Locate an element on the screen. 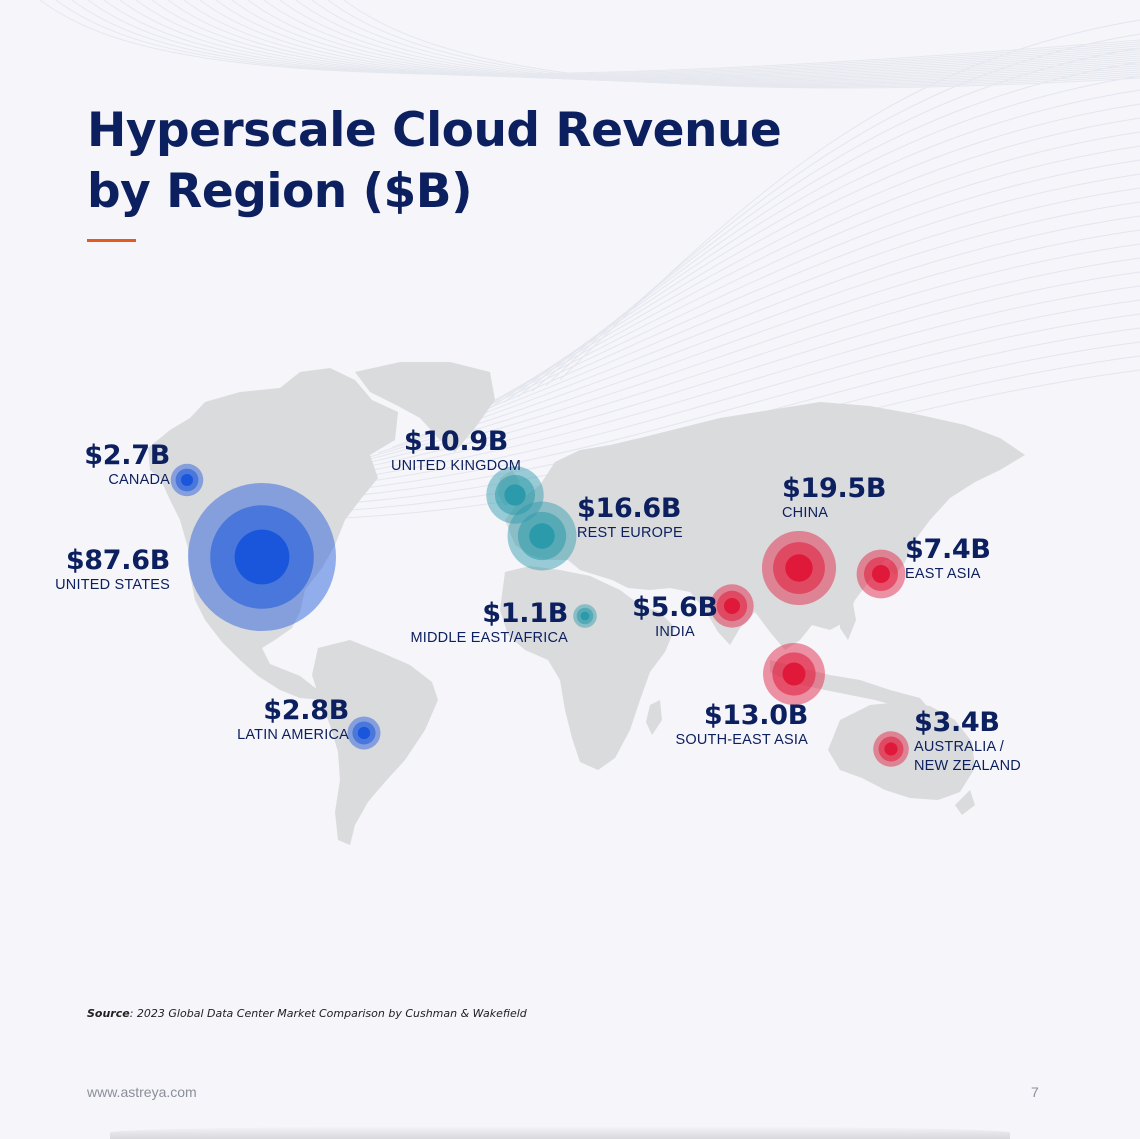 The image size is (1140, 1139). name-united-states: UNITED STATES is located at coordinates (112, 585).